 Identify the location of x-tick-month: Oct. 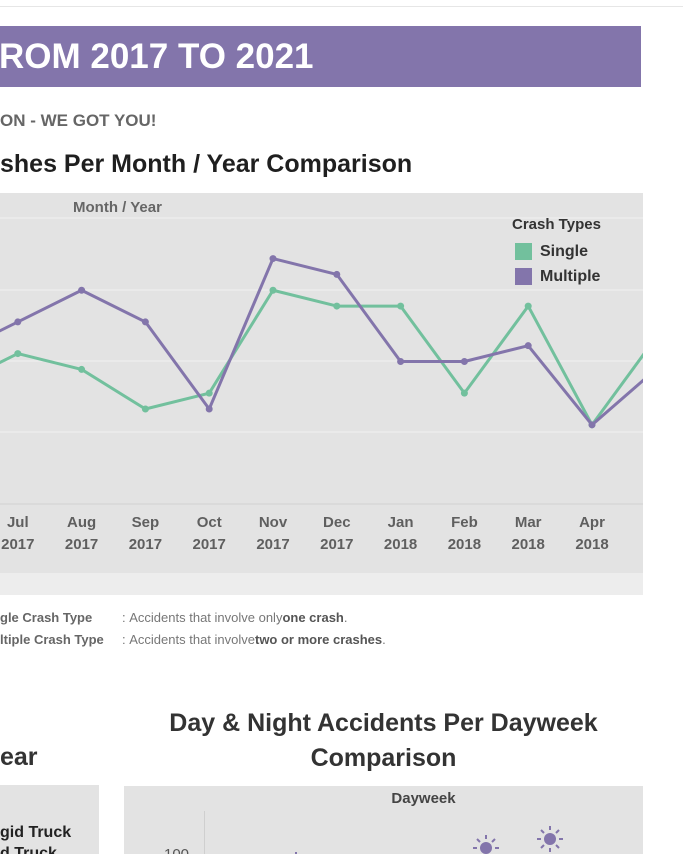
(209, 522).